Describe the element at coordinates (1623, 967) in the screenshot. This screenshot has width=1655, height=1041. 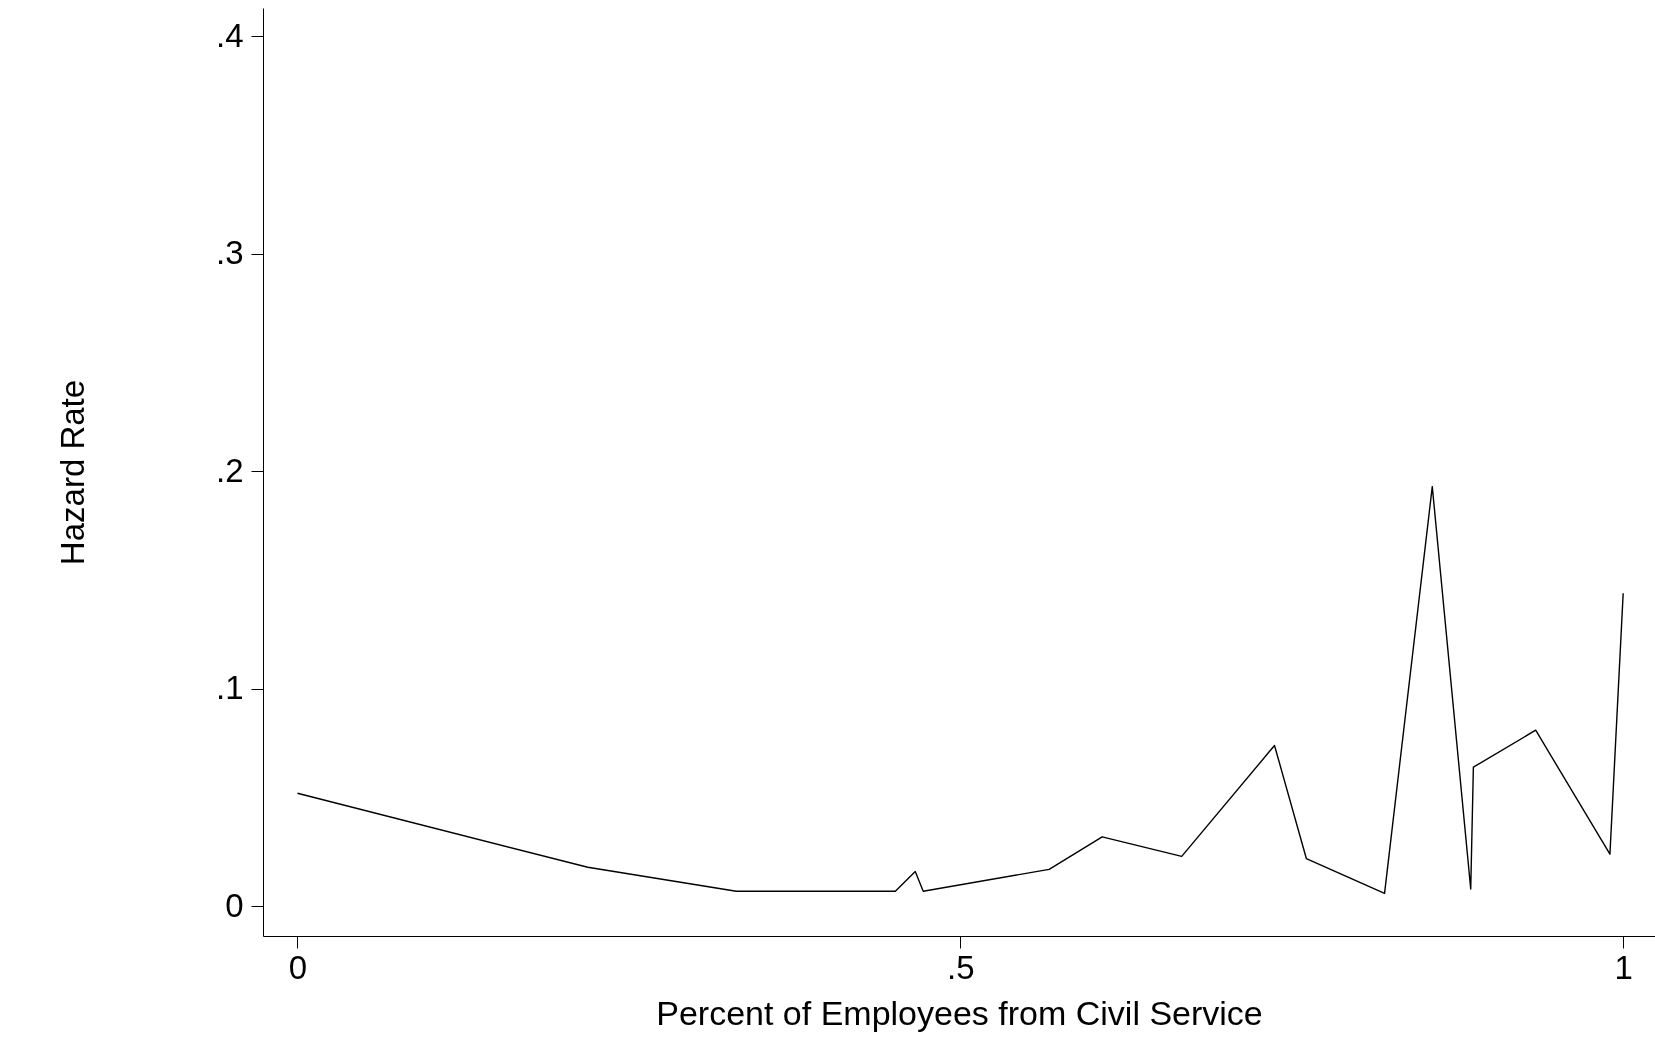
I see `x-tick-label: 1` at that location.